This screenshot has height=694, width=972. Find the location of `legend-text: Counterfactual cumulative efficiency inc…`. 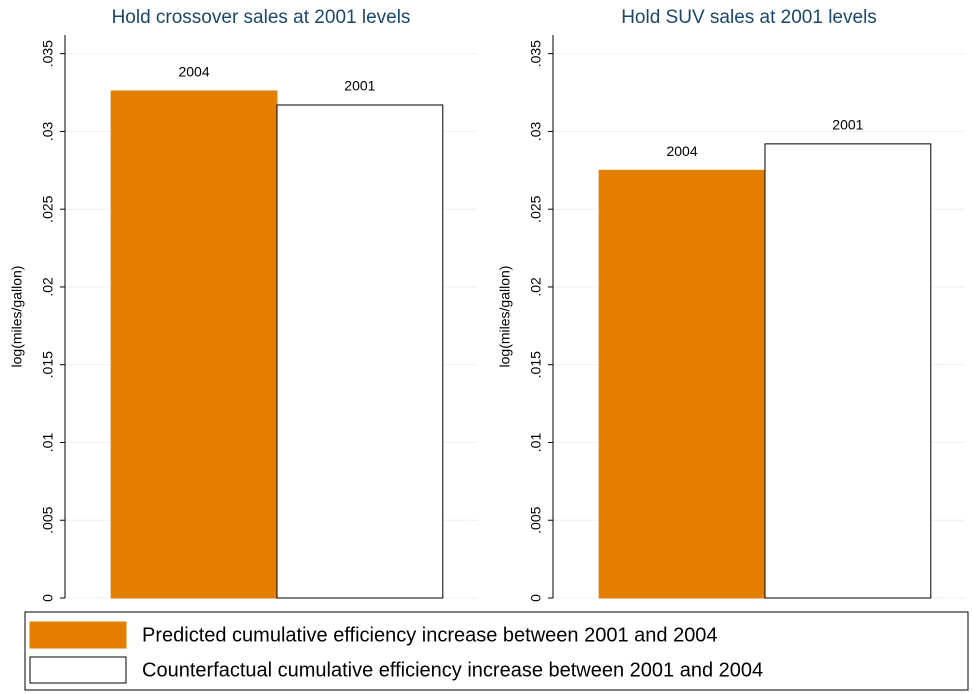

legend-text: Counterfactual cumulative efficiency inc… is located at coordinates (452, 670).